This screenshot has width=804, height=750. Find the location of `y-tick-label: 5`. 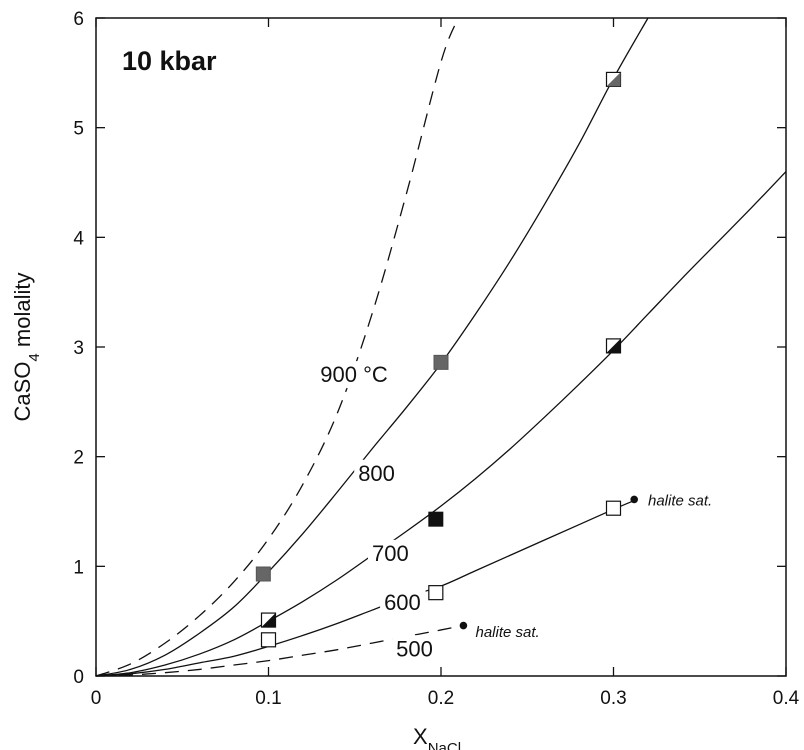

y-tick-label: 5 is located at coordinates (78, 129).